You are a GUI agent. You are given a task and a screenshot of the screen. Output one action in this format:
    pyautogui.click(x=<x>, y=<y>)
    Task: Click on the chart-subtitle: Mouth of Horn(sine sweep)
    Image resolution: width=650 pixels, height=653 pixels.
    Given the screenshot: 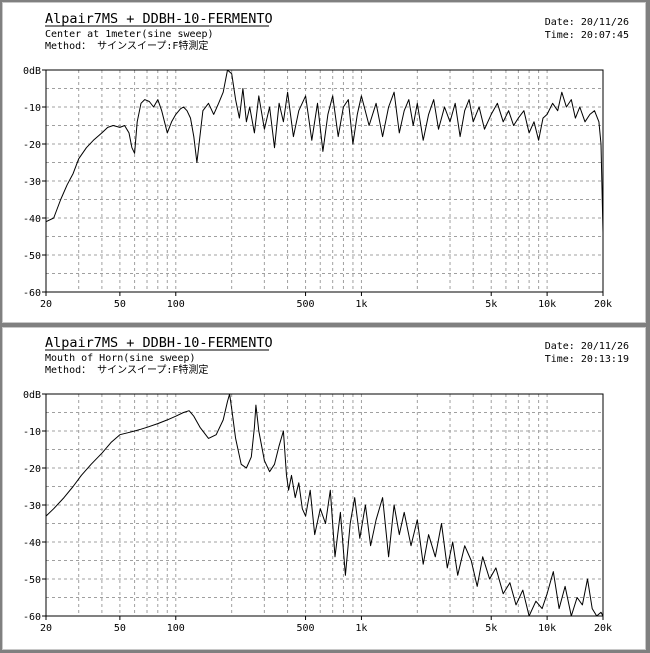 What is the action you would take?
    pyautogui.click(x=120, y=358)
    